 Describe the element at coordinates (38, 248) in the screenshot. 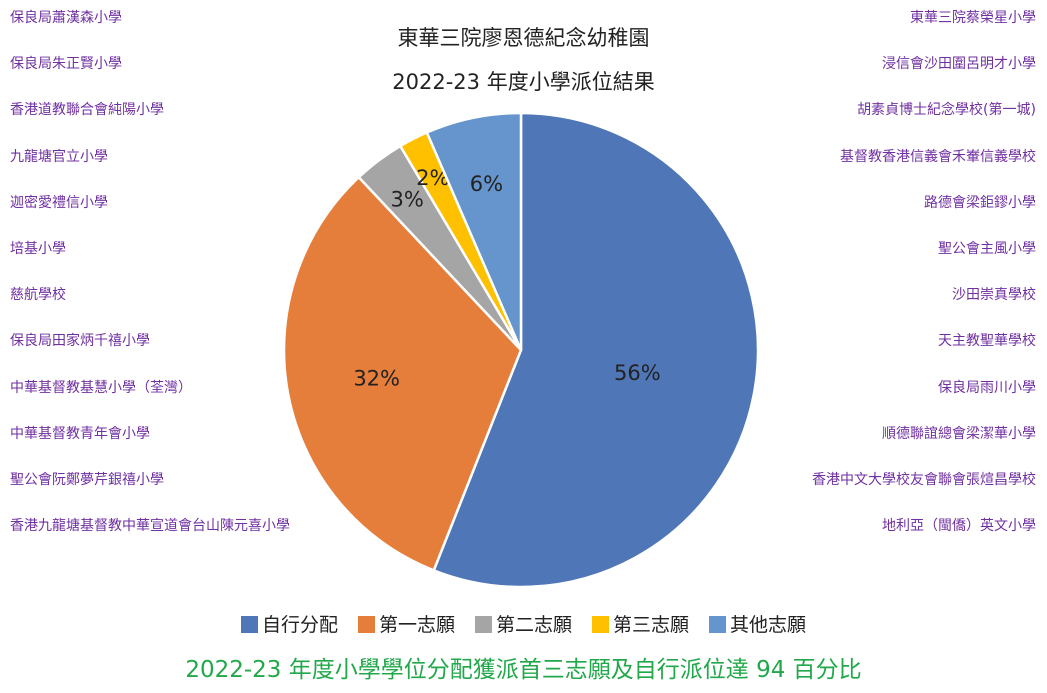

I see `school-name: 培基小學` at that location.